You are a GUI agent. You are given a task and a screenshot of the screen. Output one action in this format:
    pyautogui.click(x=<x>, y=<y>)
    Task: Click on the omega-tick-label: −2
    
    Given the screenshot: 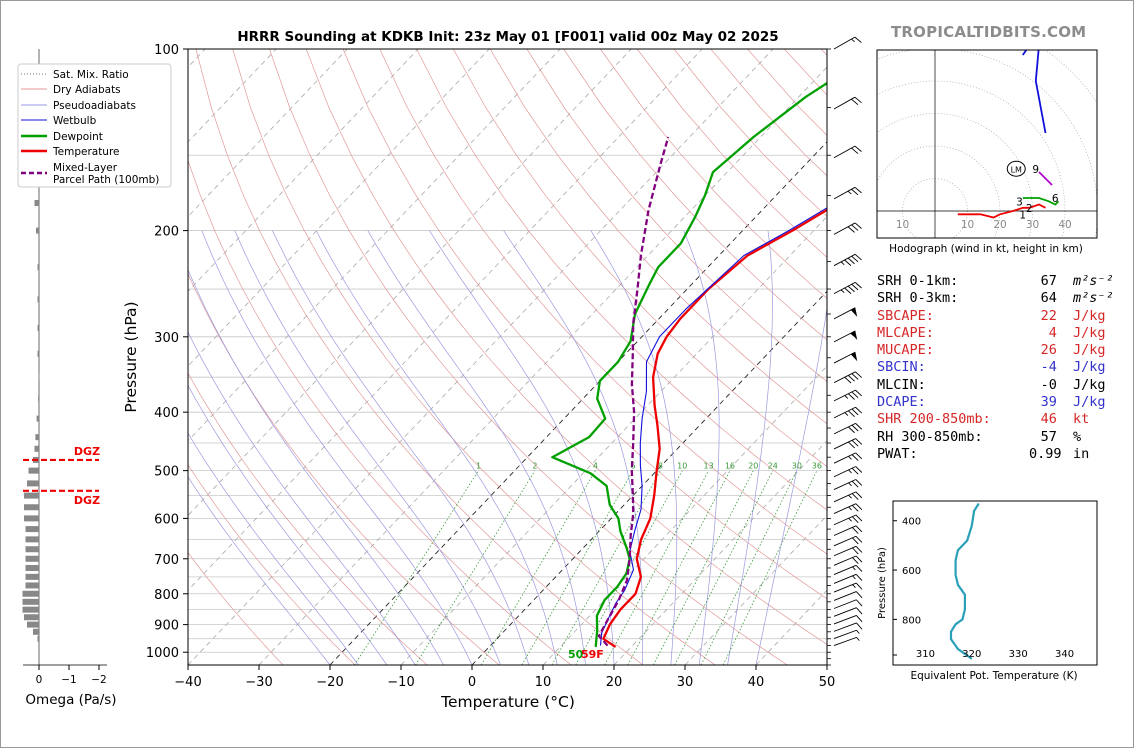 What is the action you would take?
    pyautogui.click(x=98, y=680)
    